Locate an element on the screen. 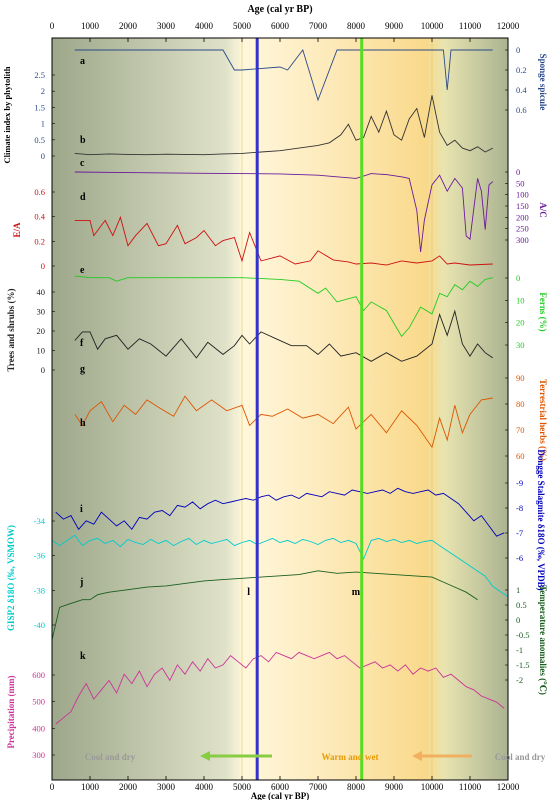 The image size is (555, 800). phase-label-cool-dry-2: Cool and dry is located at coordinates (520, 757).